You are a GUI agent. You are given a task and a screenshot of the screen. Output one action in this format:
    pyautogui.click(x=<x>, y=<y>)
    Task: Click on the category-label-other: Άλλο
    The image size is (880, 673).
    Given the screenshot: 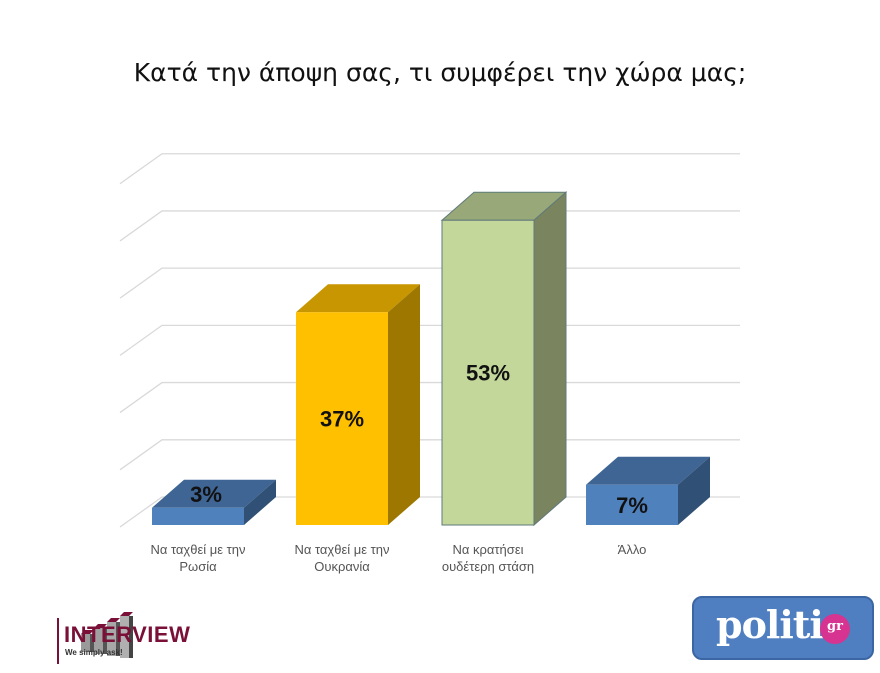 What is the action you would take?
    pyautogui.click(x=632, y=549)
    